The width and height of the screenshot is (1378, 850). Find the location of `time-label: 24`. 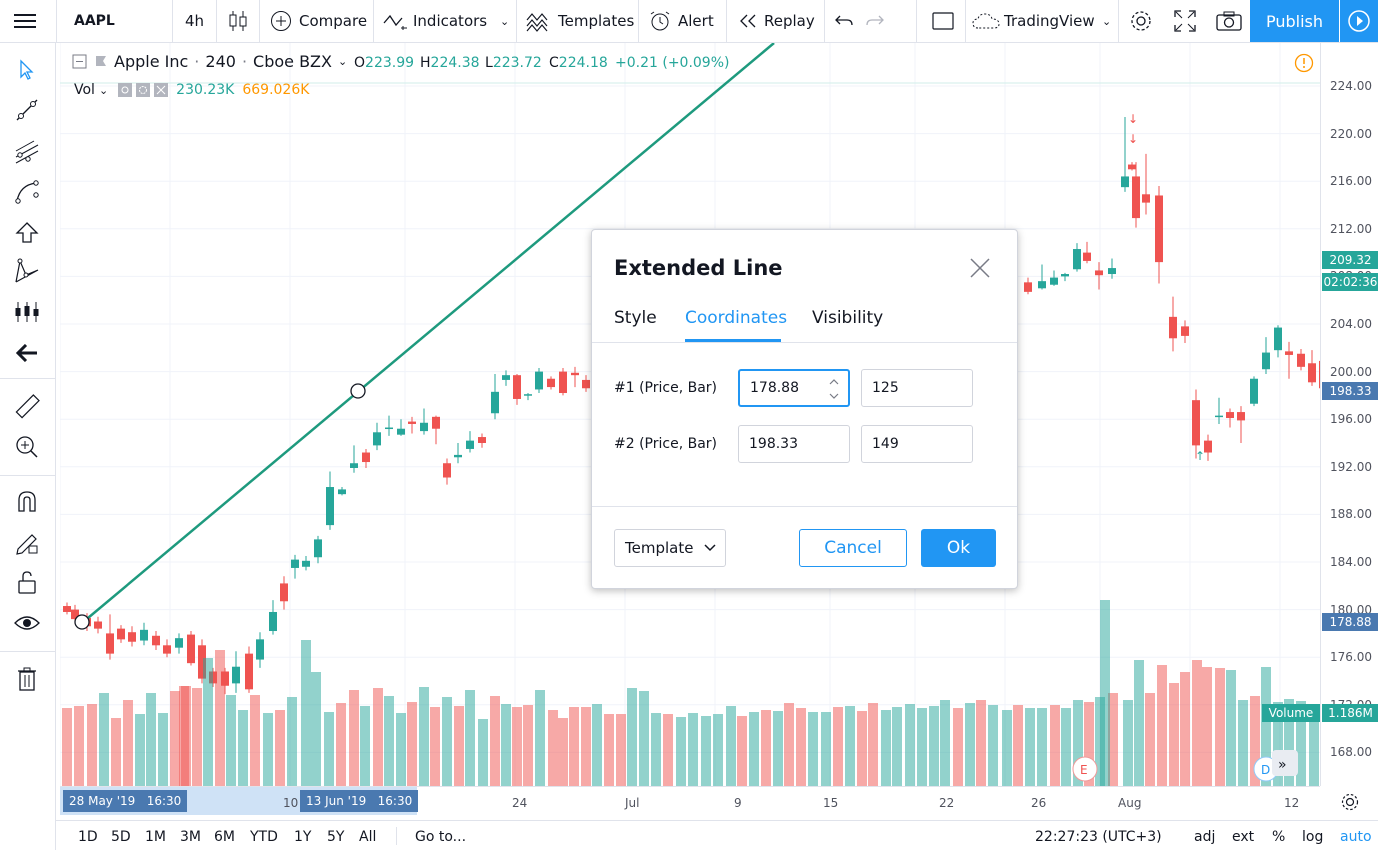

time-label: 24 is located at coordinates (520, 803).